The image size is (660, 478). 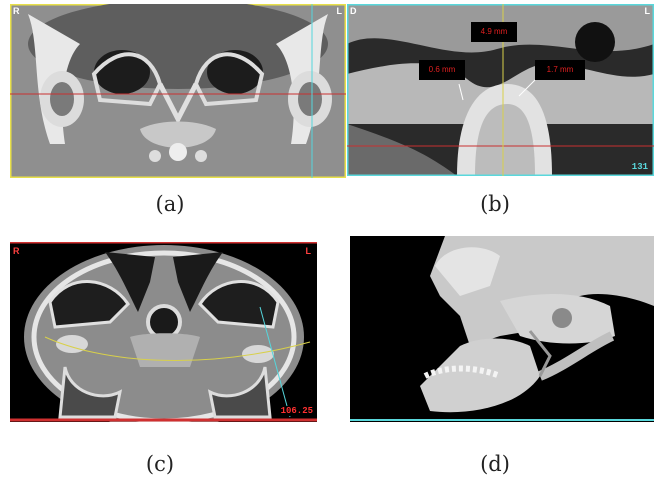 What do you see at coordinates (16, 251) in the screenshot?
I see `corner-label-r: R` at bounding box center [16, 251].